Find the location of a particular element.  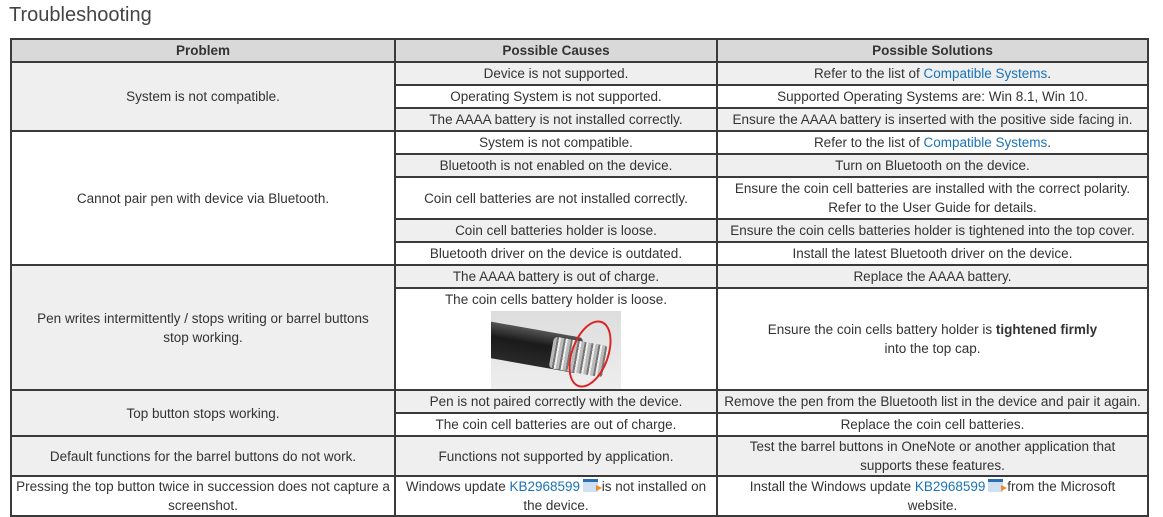

cause-cell: The coin cells battery holder is loose. is located at coordinates (556, 339).